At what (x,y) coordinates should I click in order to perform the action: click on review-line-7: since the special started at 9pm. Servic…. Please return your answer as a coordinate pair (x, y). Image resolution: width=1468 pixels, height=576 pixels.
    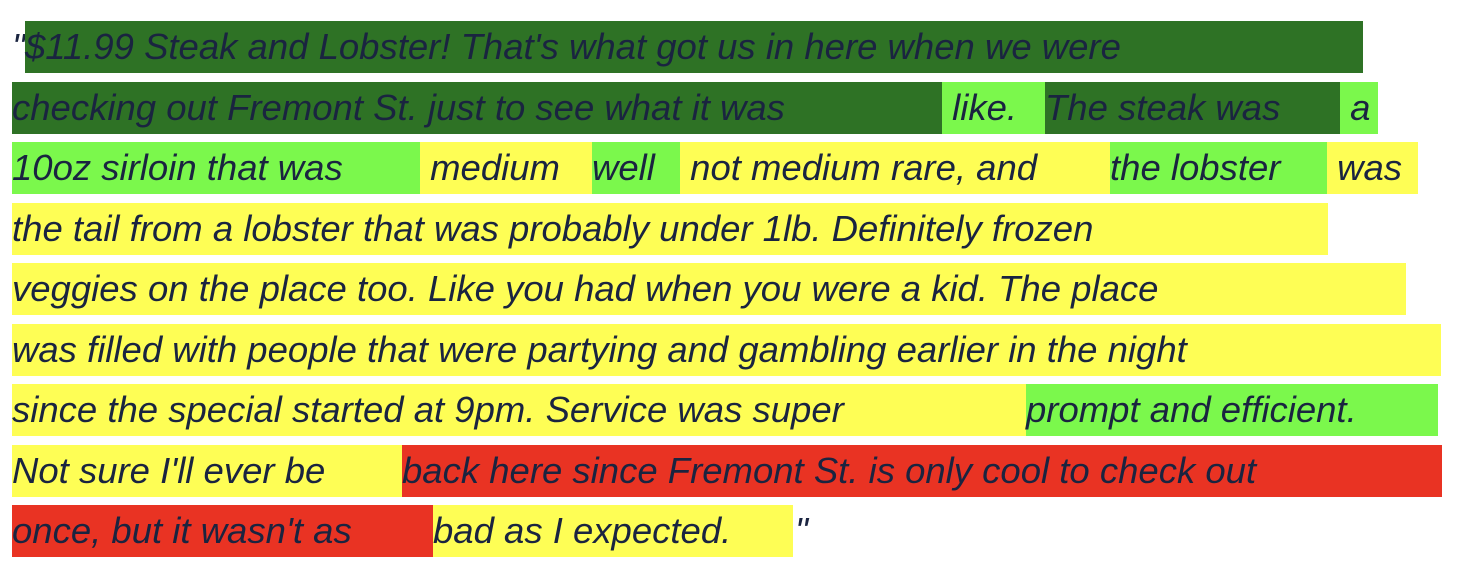
    Looking at the image, I should click on (737, 411).